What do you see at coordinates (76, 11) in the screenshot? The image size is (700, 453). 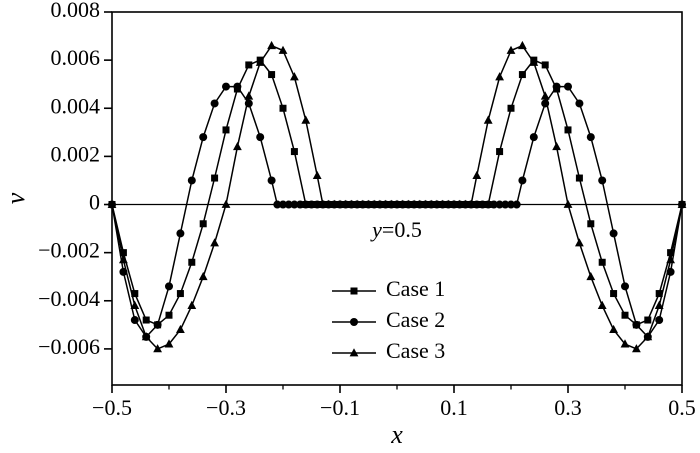 I see `y-tick-label: 0.008` at bounding box center [76, 11].